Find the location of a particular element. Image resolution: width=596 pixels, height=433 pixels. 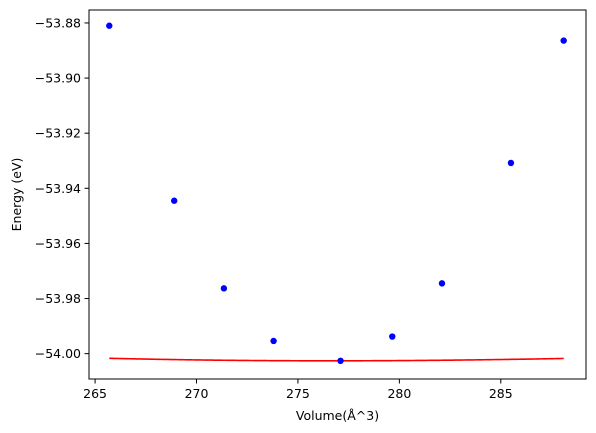

x-axis-label: Volume(Å^3) is located at coordinates (337, 415).